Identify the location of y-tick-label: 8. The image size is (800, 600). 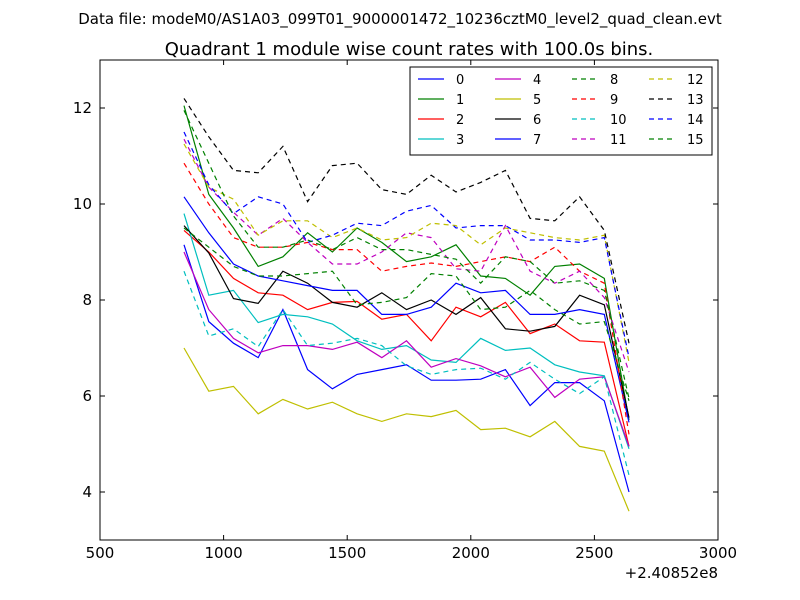
(87, 300).